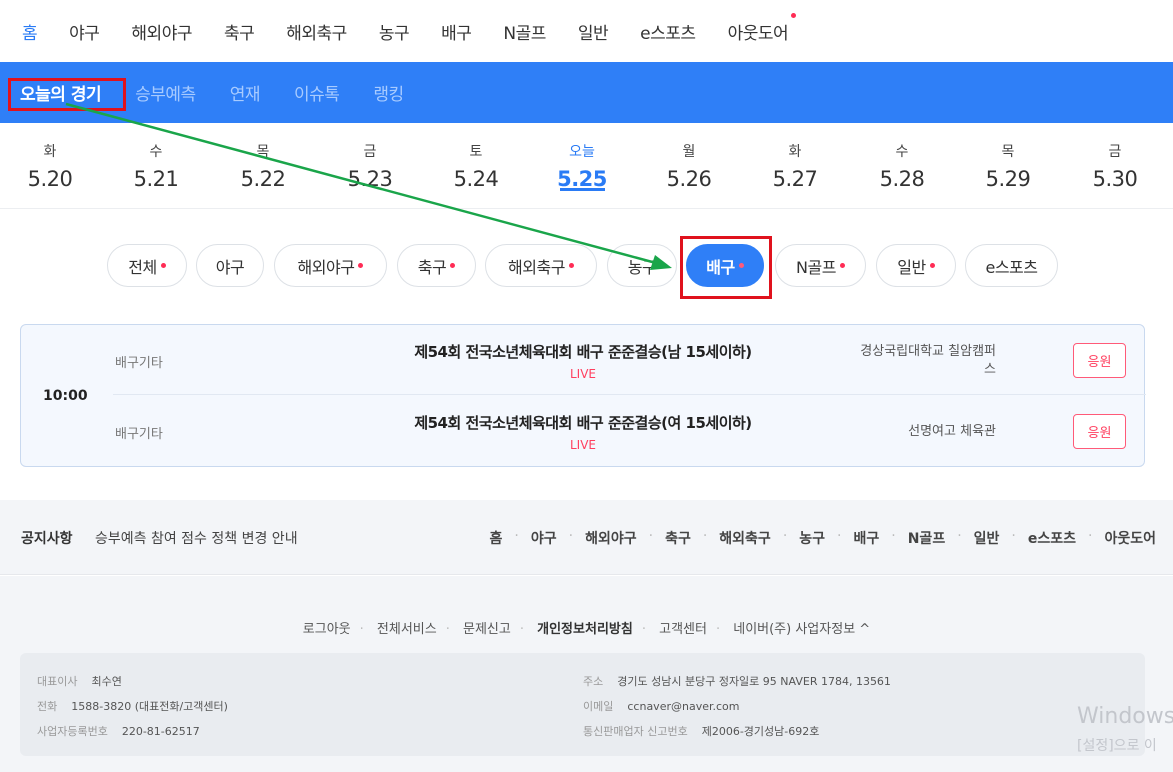  I want to click on topnav-soccer: 축구, so click(239, 33).